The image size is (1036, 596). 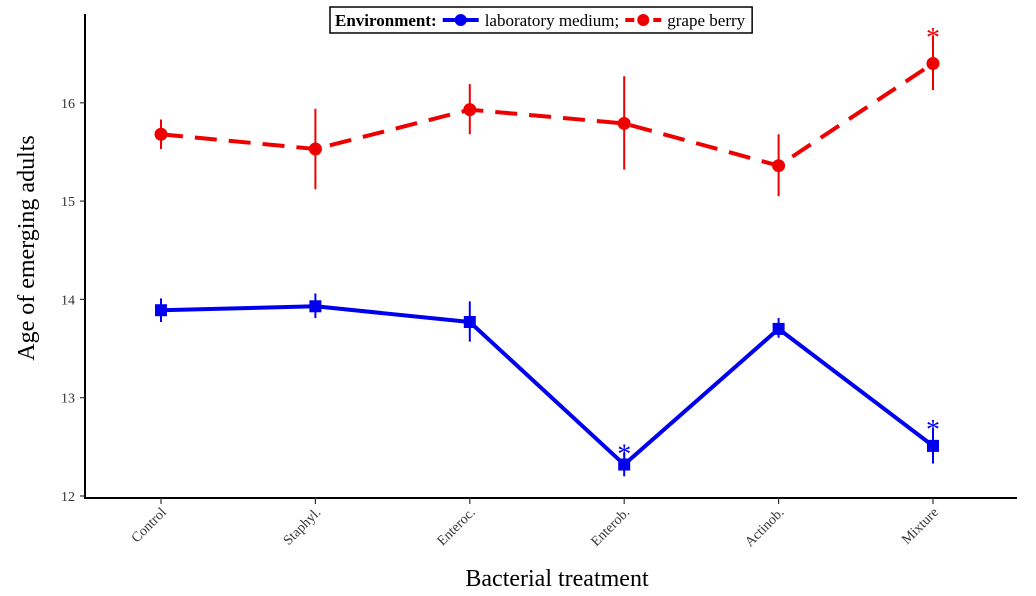 What do you see at coordinates (302, 526) in the screenshot?
I see `x-tick-label: Staphyl.` at bounding box center [302, 526].